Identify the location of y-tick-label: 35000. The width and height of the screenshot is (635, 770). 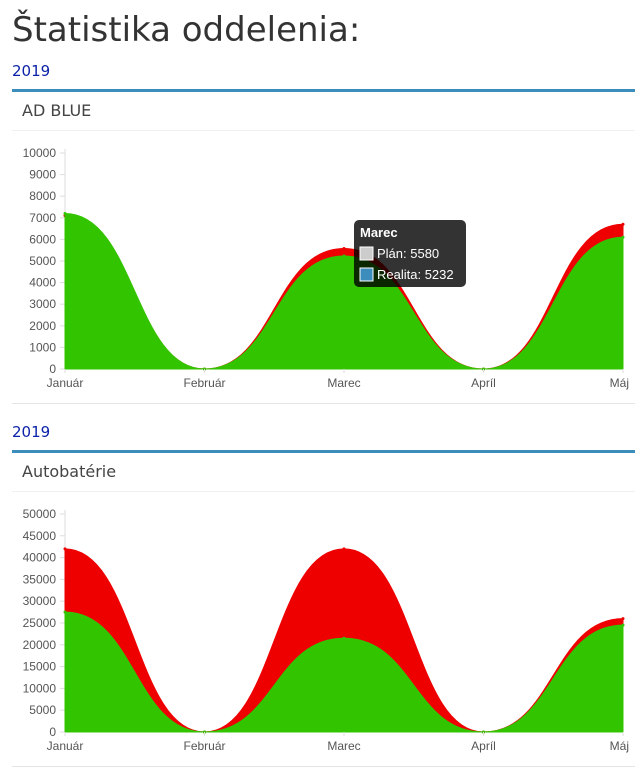
(40, 579).